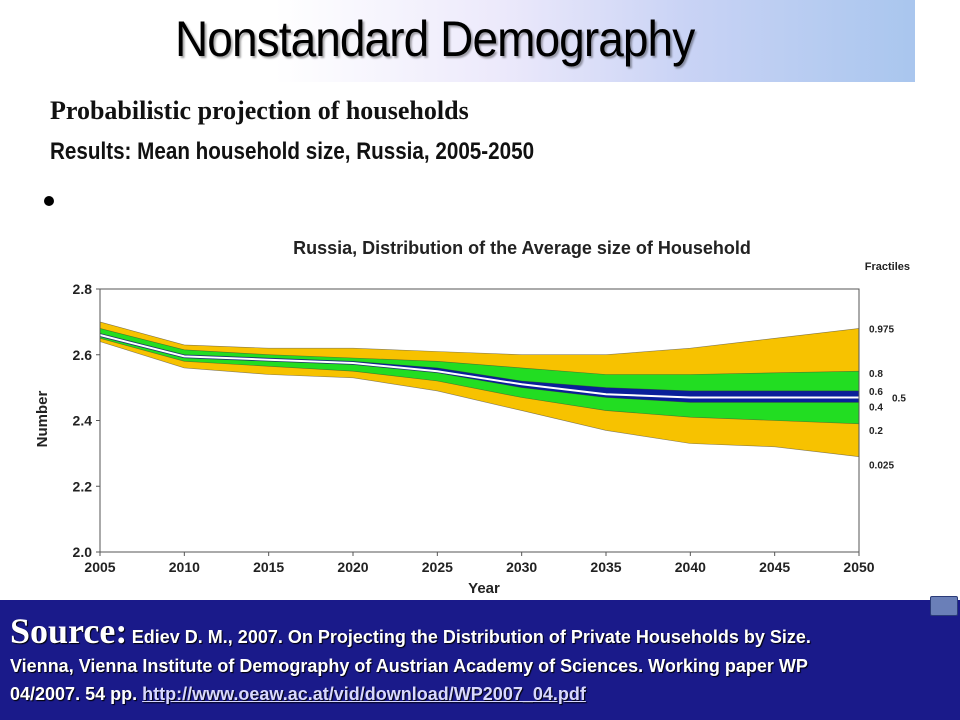  I want to click on fractile-line-0.8, so click(479, 351).